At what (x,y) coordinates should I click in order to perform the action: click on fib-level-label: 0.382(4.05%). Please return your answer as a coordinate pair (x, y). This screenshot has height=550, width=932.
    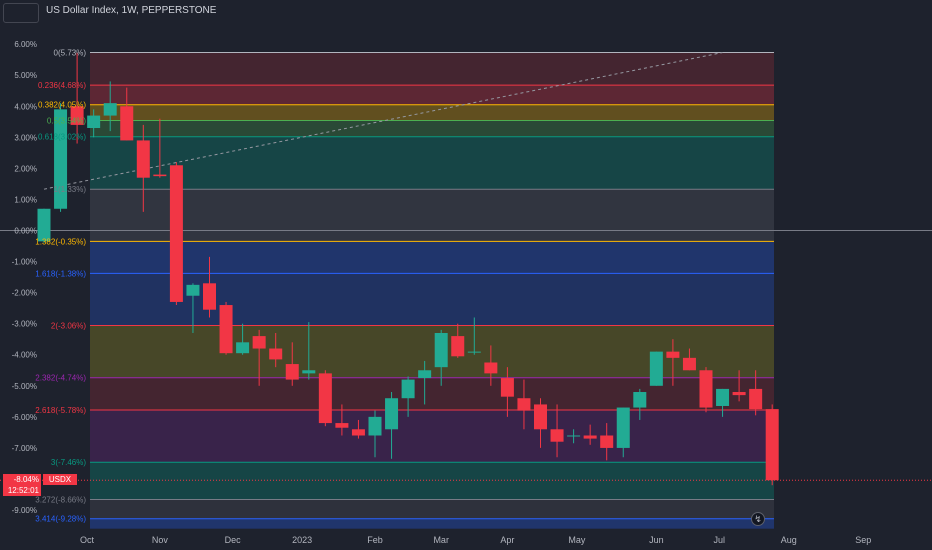
    Looking at the image, I should click on (62, 105).